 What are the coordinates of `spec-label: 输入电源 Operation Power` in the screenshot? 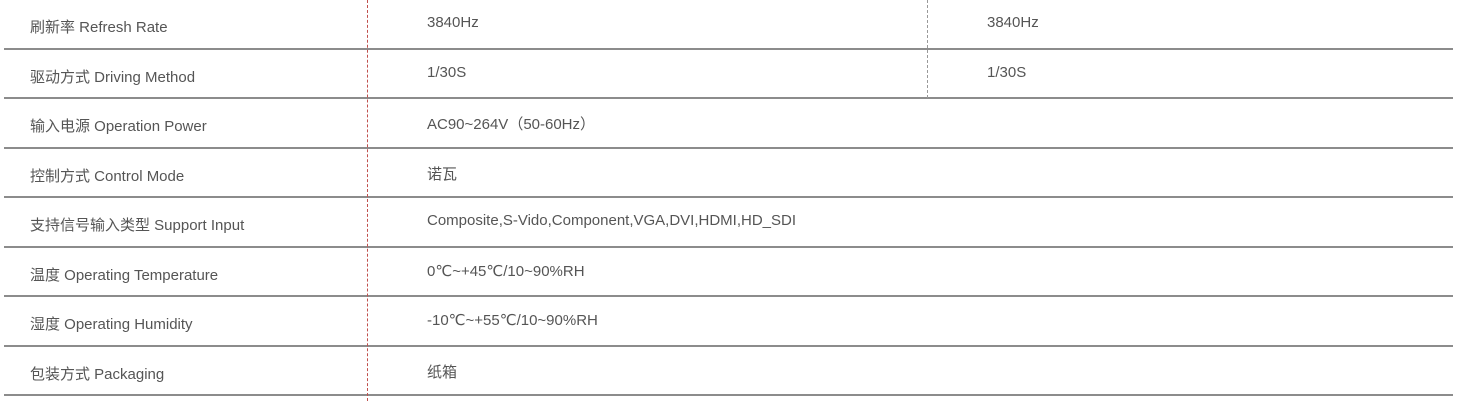 It's located at (118, 126).